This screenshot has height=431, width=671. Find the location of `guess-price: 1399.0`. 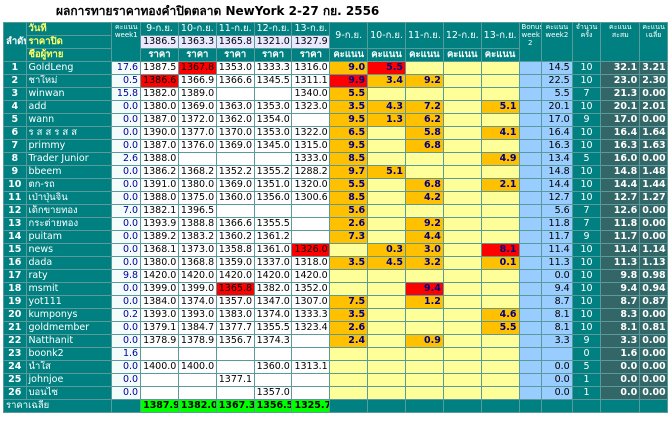

guess-price: 1399.0 is located at coordinates (197, 289).